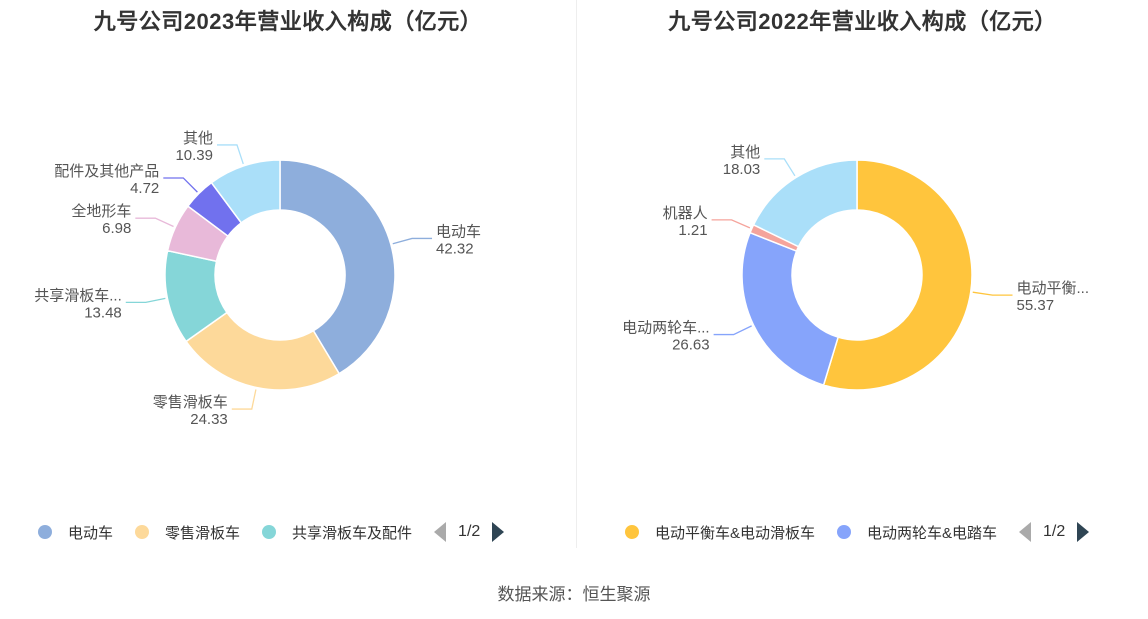 This screenshot has height=619, width=1148. What do you see at coordinates (691, 345) in the screenshot?
I see `slice-value-1: 26.63` at bounding box center [691, 345].